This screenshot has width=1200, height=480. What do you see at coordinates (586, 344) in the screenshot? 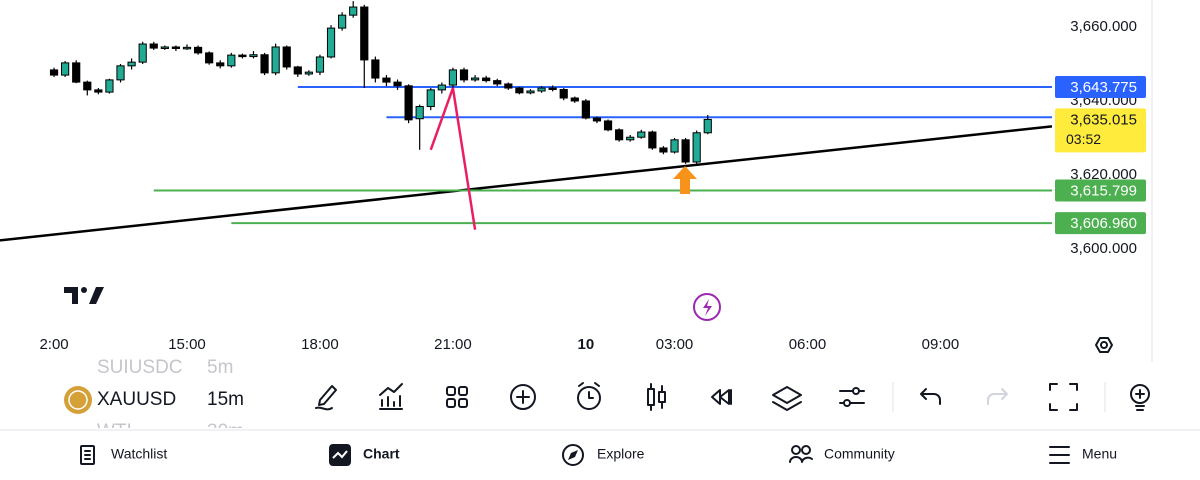
I see `x-tick-label: 10` at bounding box center [586, 344].